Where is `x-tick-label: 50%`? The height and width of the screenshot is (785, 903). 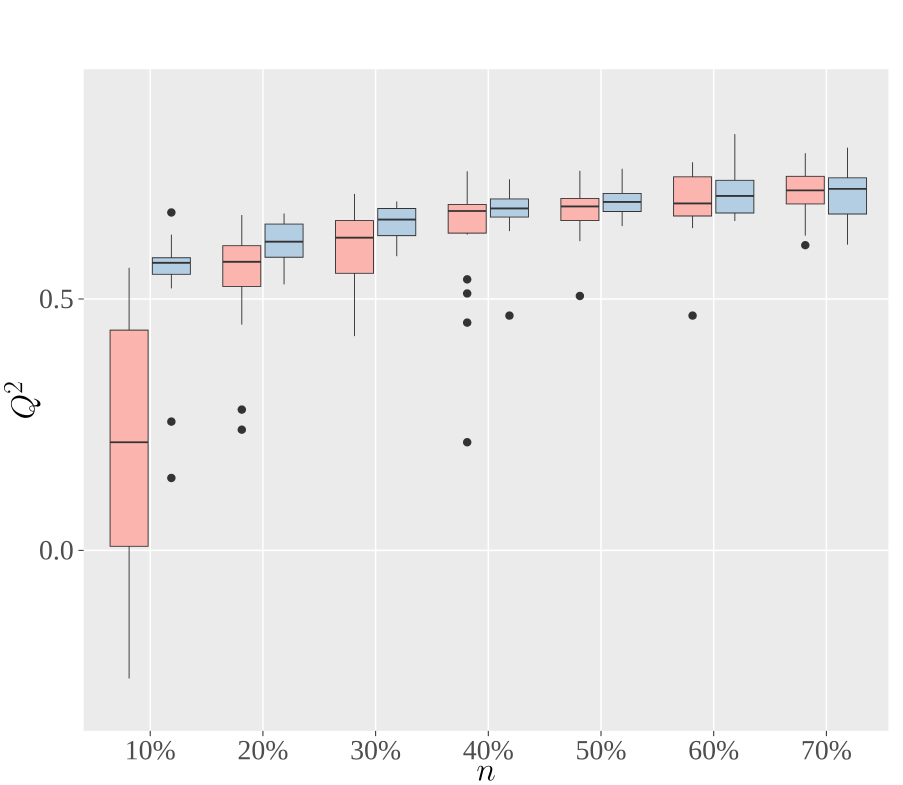 x-tick-label: 50% is located at coordinates (601, 750).